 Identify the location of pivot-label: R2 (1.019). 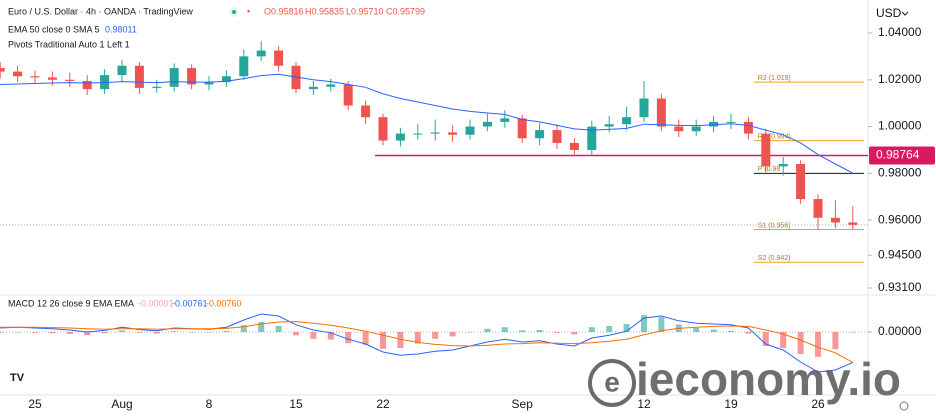
(774, 78).